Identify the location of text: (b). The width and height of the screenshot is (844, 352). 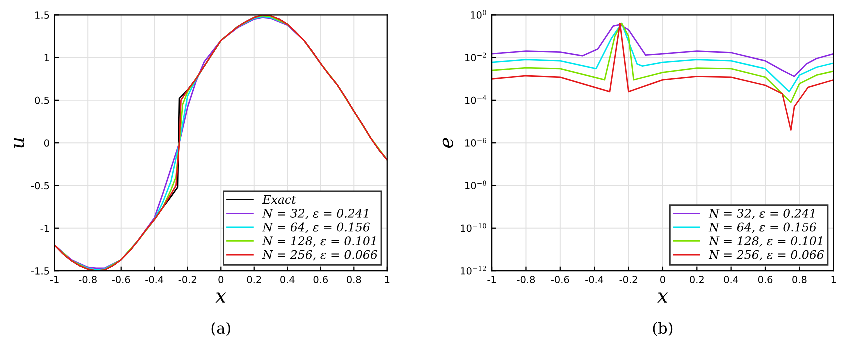
(663, 329).